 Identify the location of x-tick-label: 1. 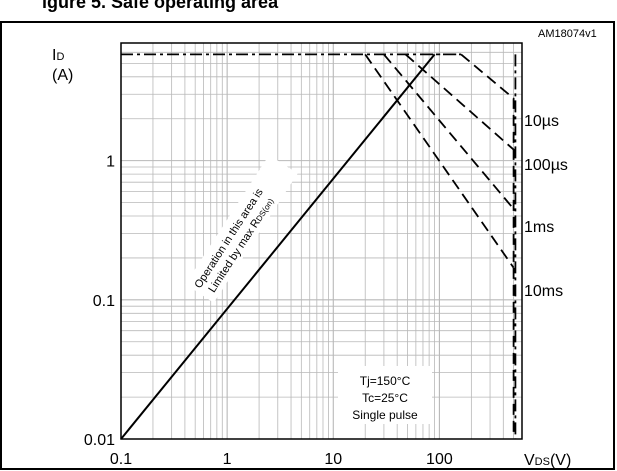
(227, 459).